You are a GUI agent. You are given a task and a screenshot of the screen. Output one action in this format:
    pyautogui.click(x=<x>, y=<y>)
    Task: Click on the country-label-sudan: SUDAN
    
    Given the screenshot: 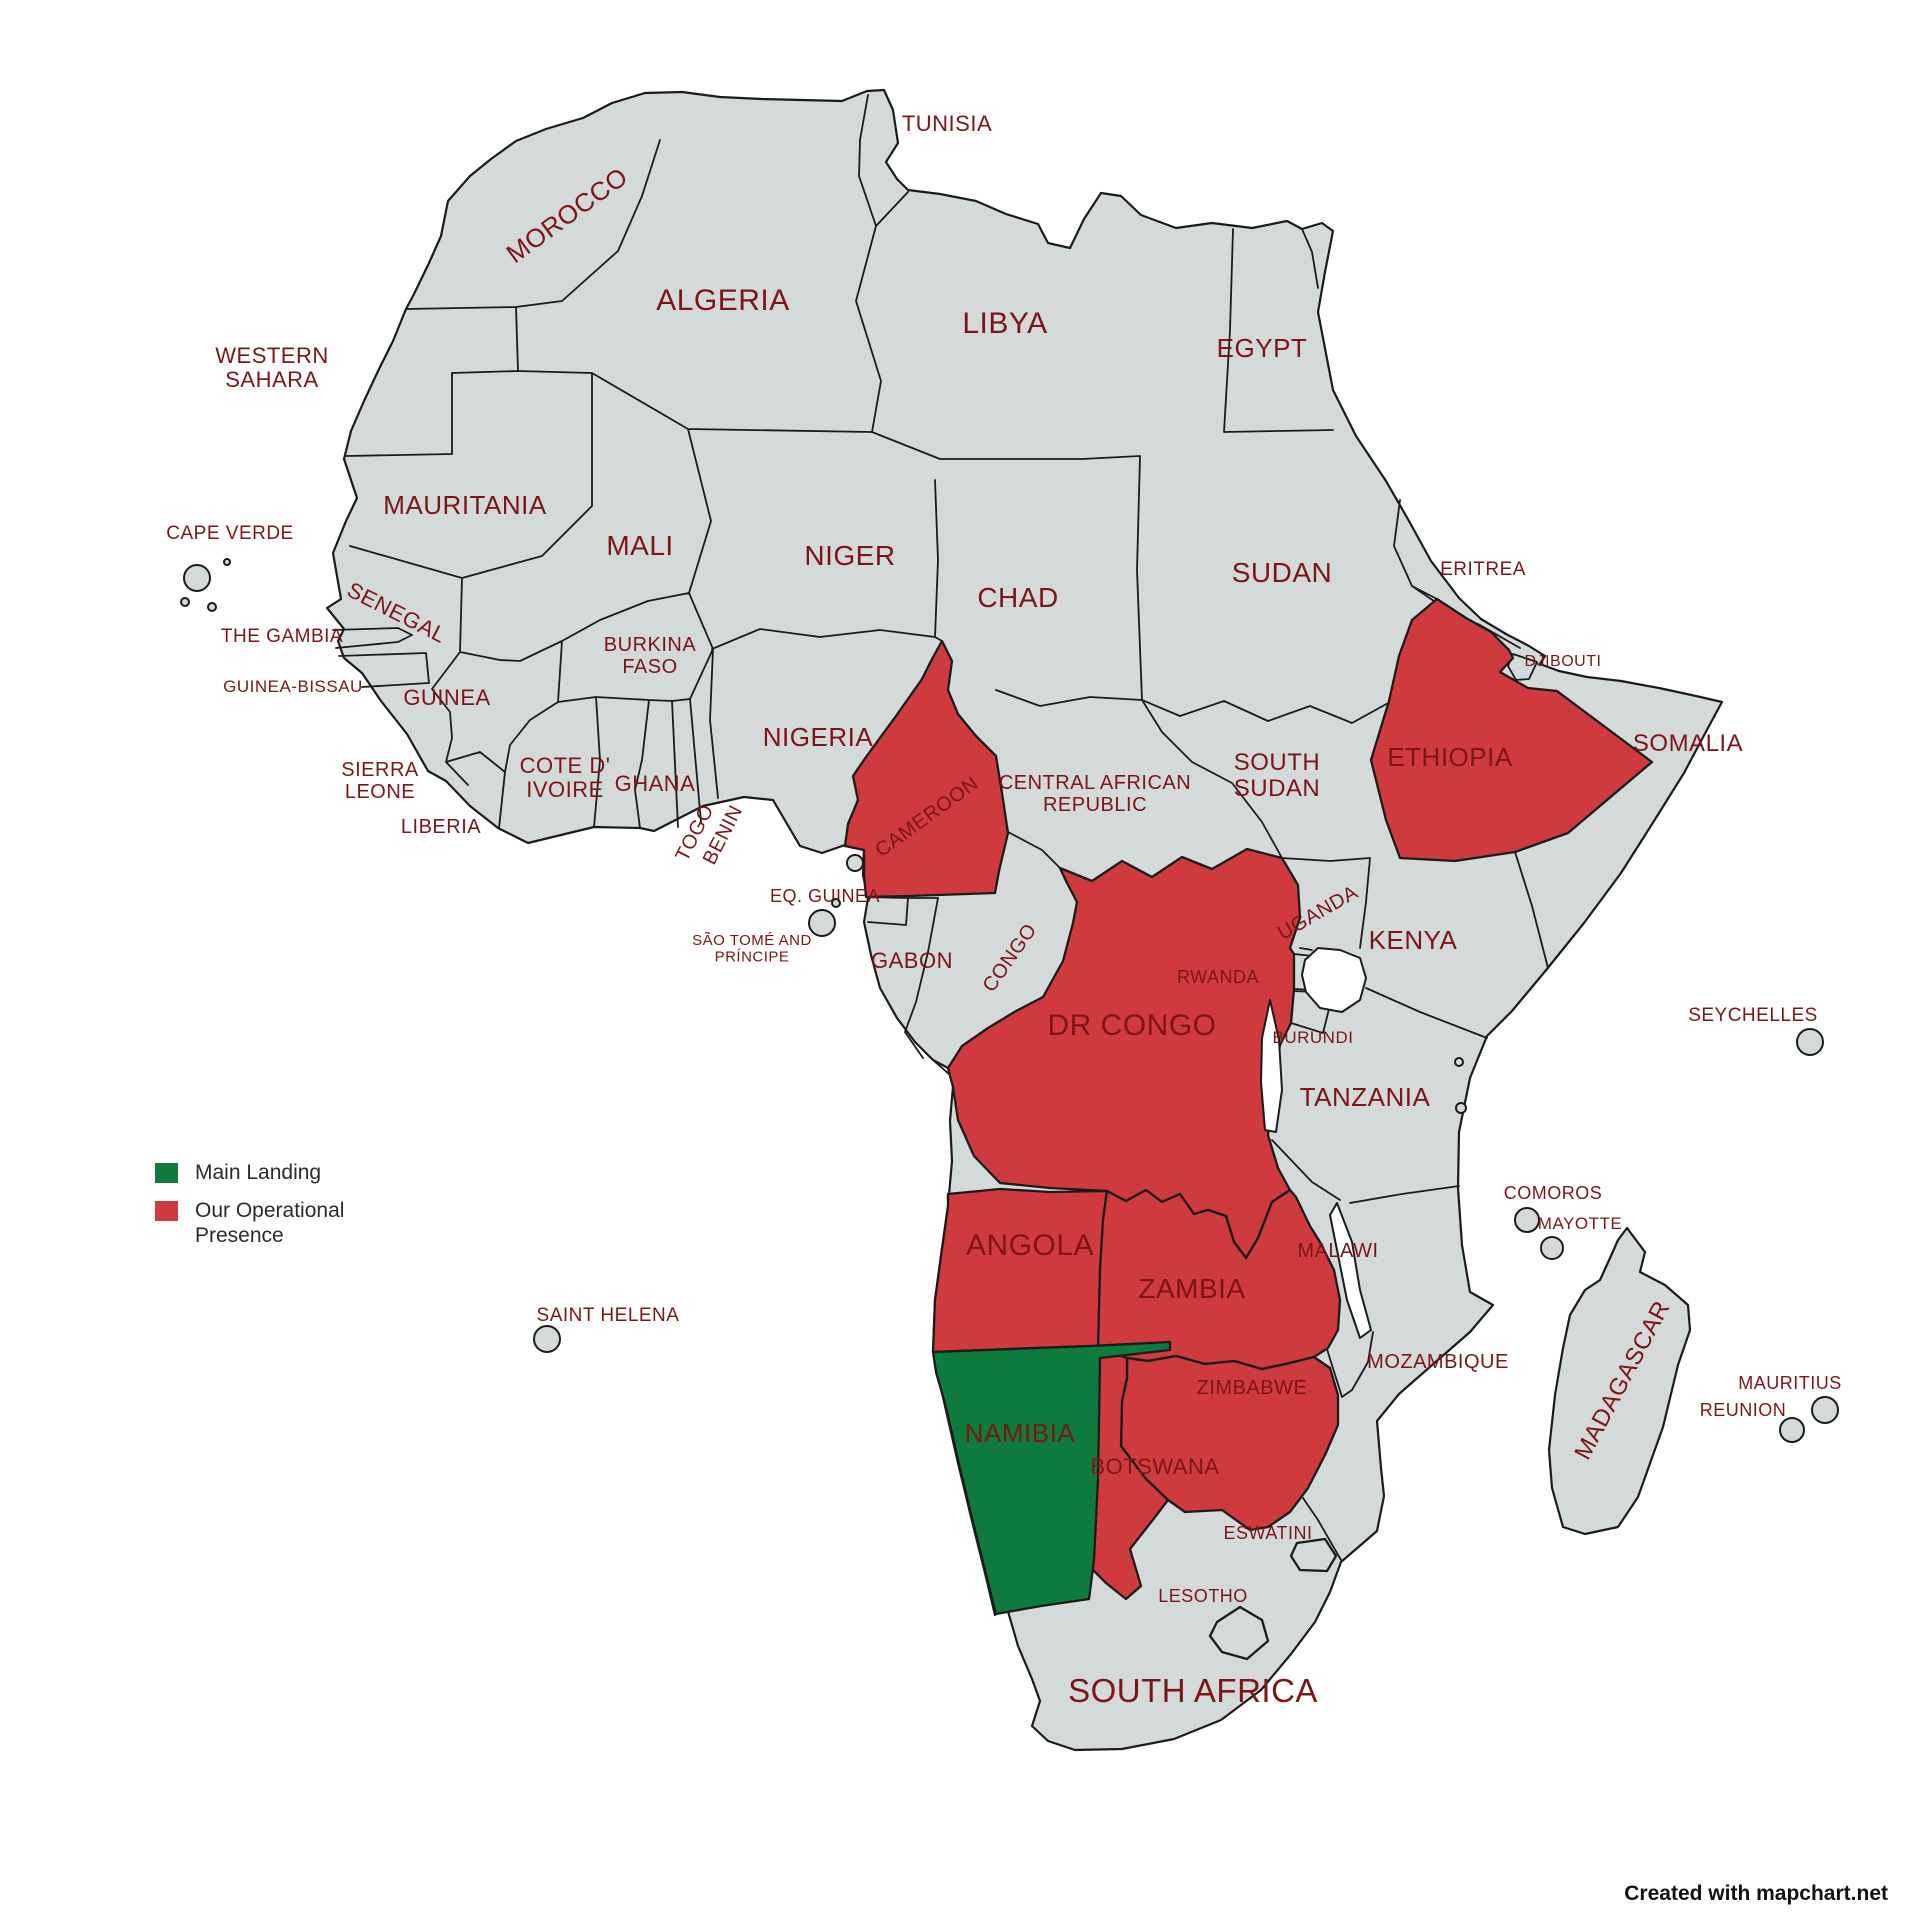 What is the action you would take?
    pyautogui.click(x=1282, y=572)
    